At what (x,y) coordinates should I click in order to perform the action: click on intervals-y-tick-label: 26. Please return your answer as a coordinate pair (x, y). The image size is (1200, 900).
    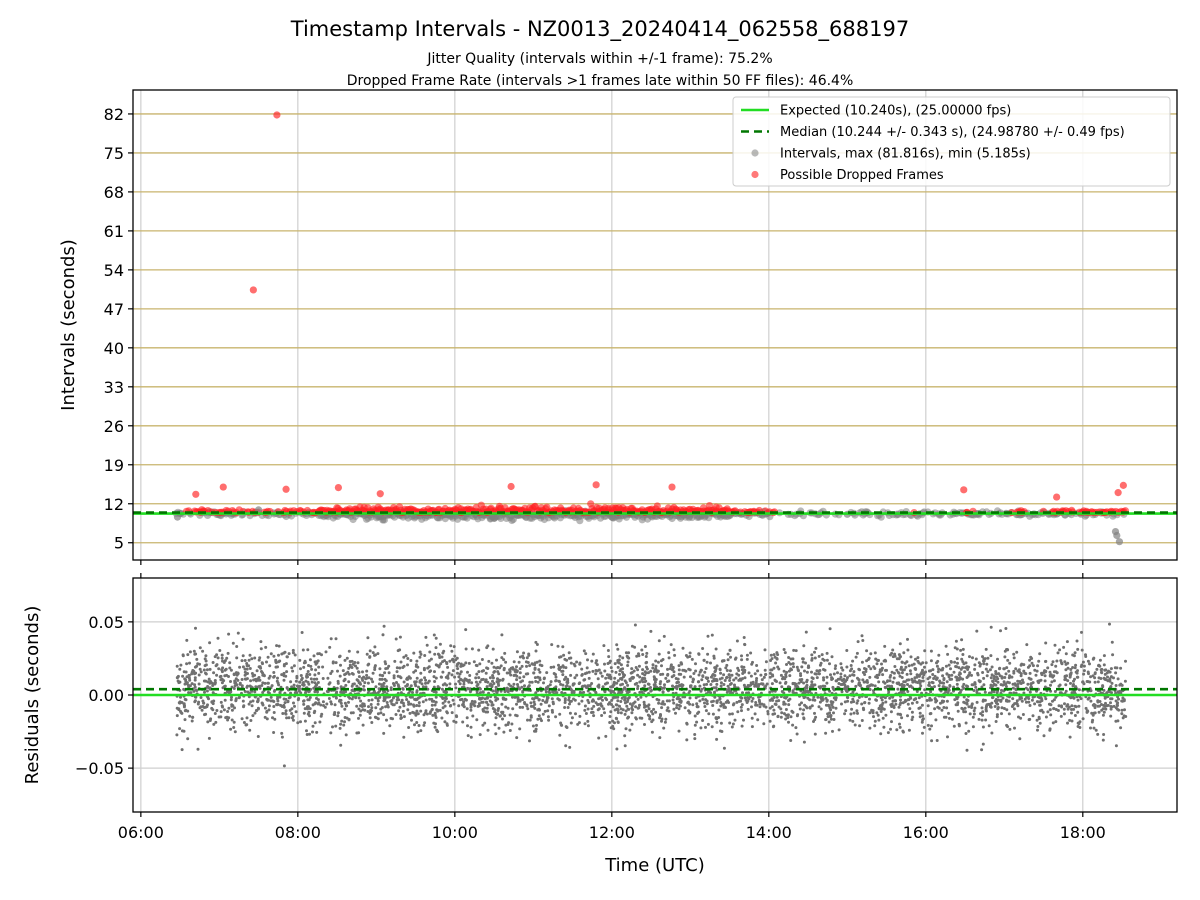
    Looking at the image, I should click on (114, 426).